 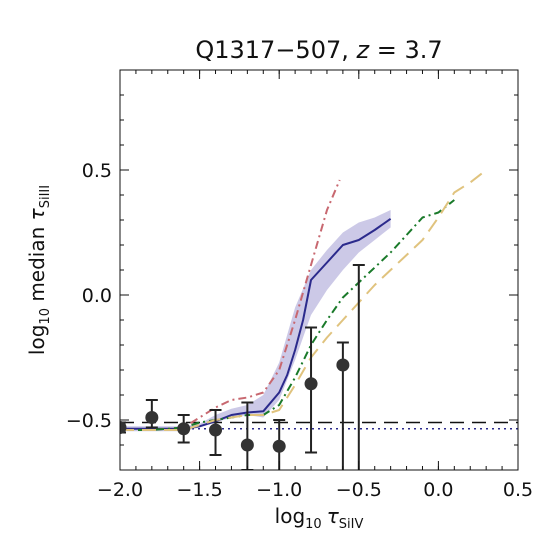 I want to click on x-tick-label: −1.0, so click(x=279, y=490).